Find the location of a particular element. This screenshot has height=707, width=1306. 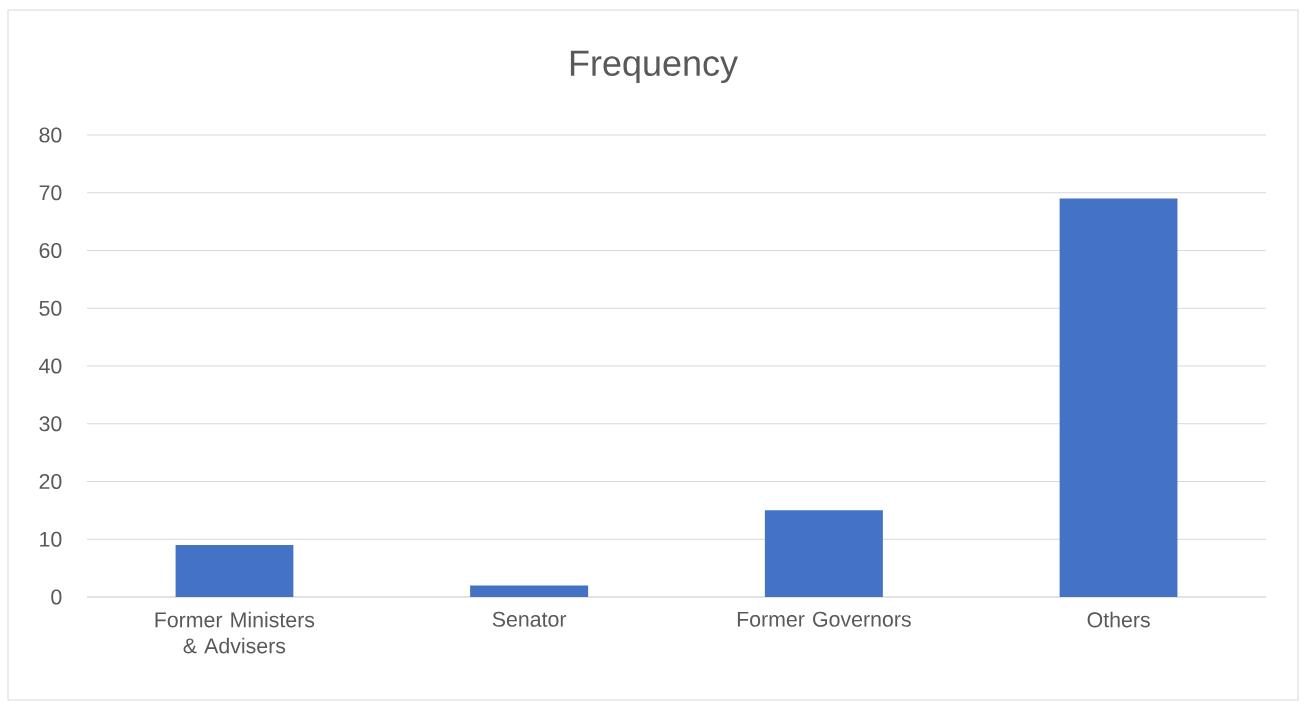

y-tick-label: 70 is located at coordinates (50, 193).